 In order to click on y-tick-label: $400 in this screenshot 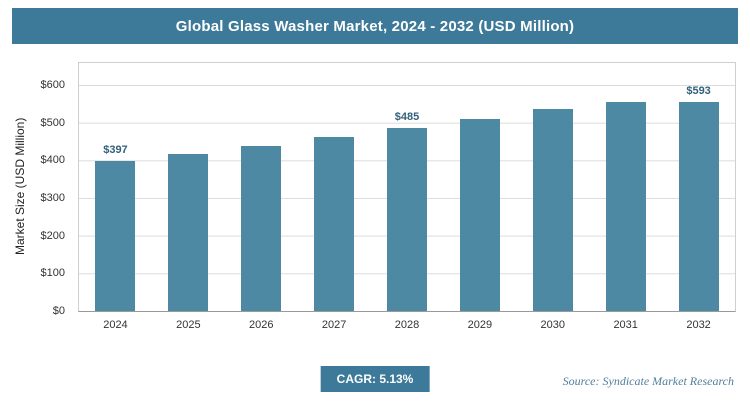, I will do `click(52, 160)`.